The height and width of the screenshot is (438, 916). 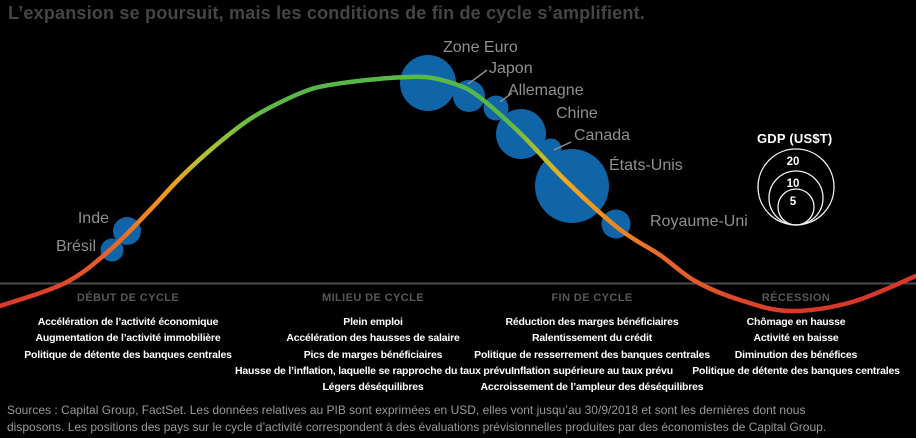 I want to click on country-bubble, so click(x=428, y=83).